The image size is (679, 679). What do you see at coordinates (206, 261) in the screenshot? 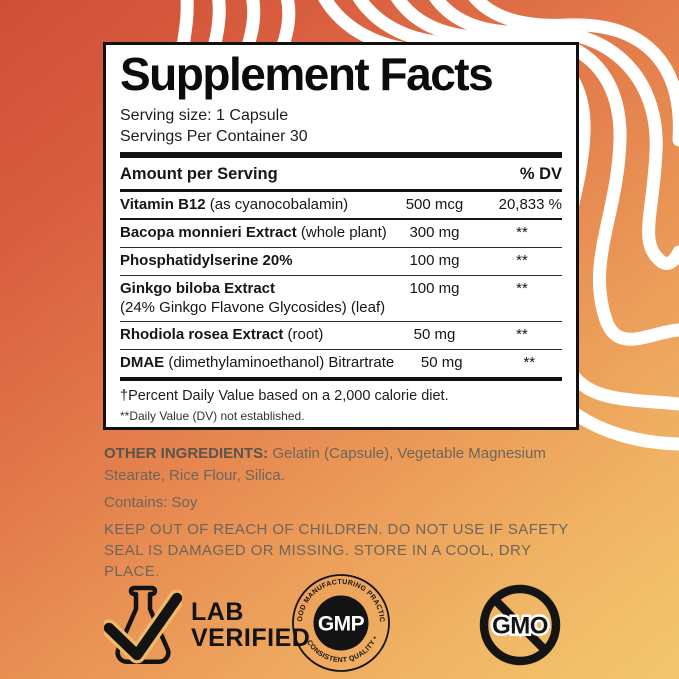
I see `ingredient-name-bold: Phosphatidylserine 20%` at bounding box center [206, 261].